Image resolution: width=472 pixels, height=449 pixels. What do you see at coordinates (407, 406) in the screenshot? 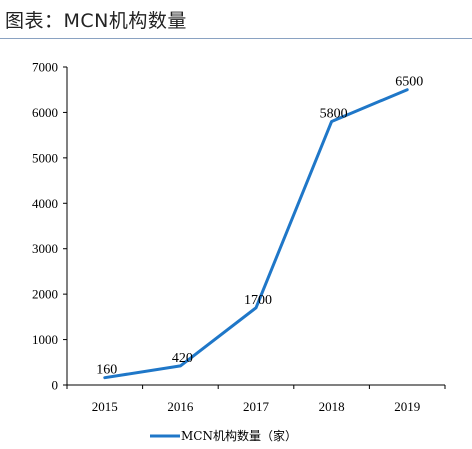
I see `x-tick-label: 2019` at bounding box center [407, 406].